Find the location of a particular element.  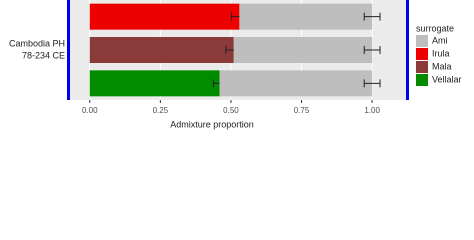

legend-label: Ami is located at coordinates (440, 40).